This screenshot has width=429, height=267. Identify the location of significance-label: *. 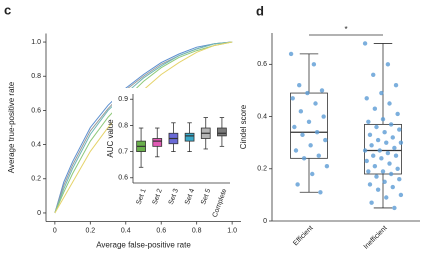
(345, 29).